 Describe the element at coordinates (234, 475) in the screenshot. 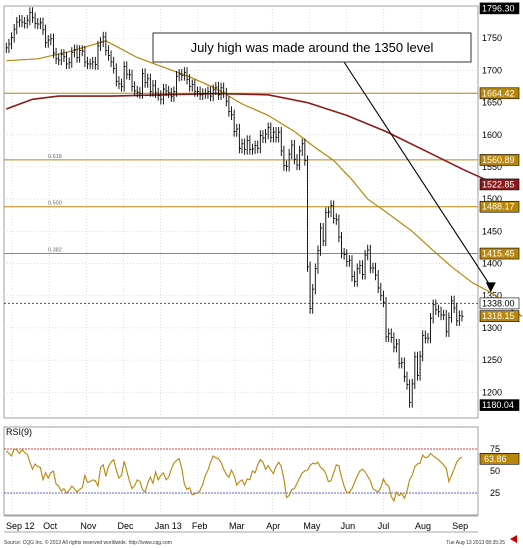

I see `rsi-line` at that location.